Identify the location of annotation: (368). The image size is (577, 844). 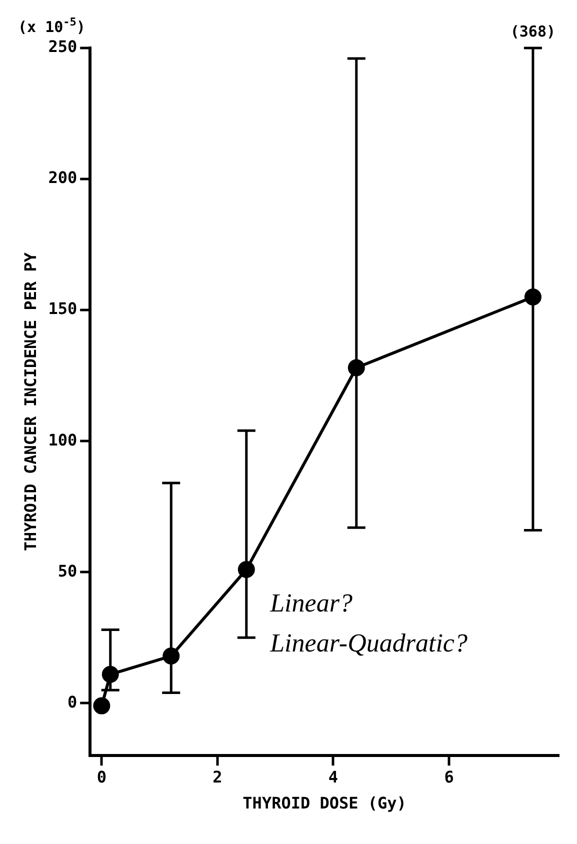
(533, 31).